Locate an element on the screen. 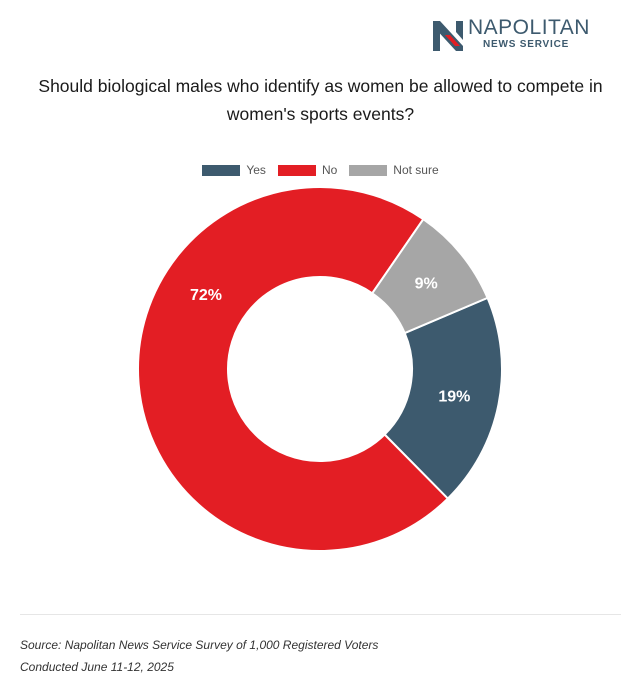 Image resolution: width=641 pixels, height=690 pixels. logo-subtitle: NEWS SERVICE is located at coordinates (526, 44).